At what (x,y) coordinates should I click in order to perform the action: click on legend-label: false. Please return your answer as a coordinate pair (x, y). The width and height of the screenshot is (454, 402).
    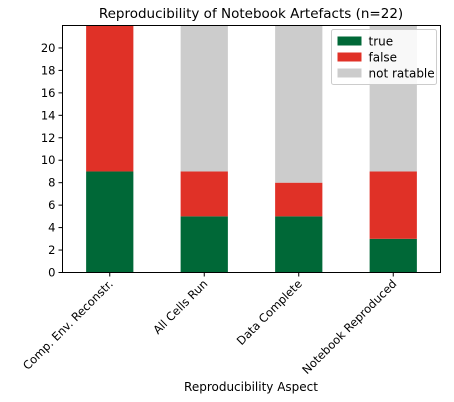
    Looking at the image, I should click on (383, 58).